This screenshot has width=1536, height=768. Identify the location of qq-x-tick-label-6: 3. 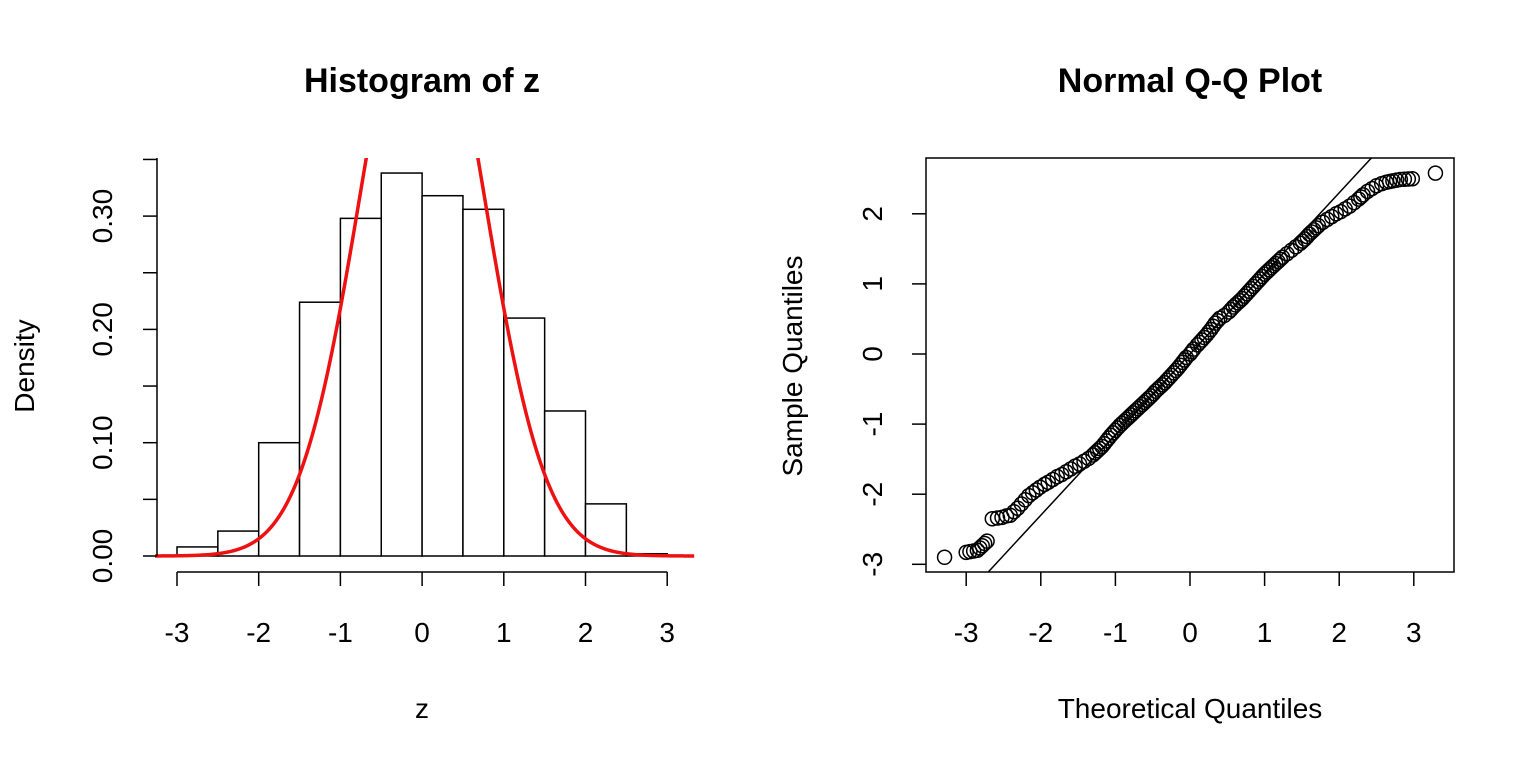
(1414, 632).